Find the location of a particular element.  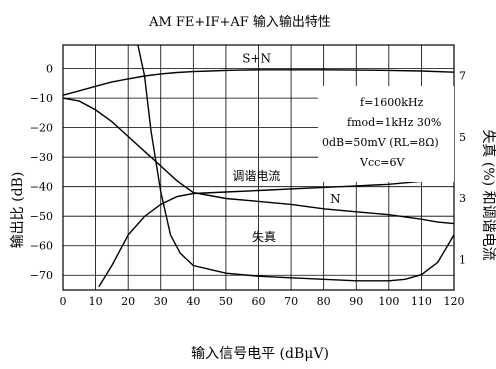

x-tick-label: 80 is located at coordinates (324, 301).